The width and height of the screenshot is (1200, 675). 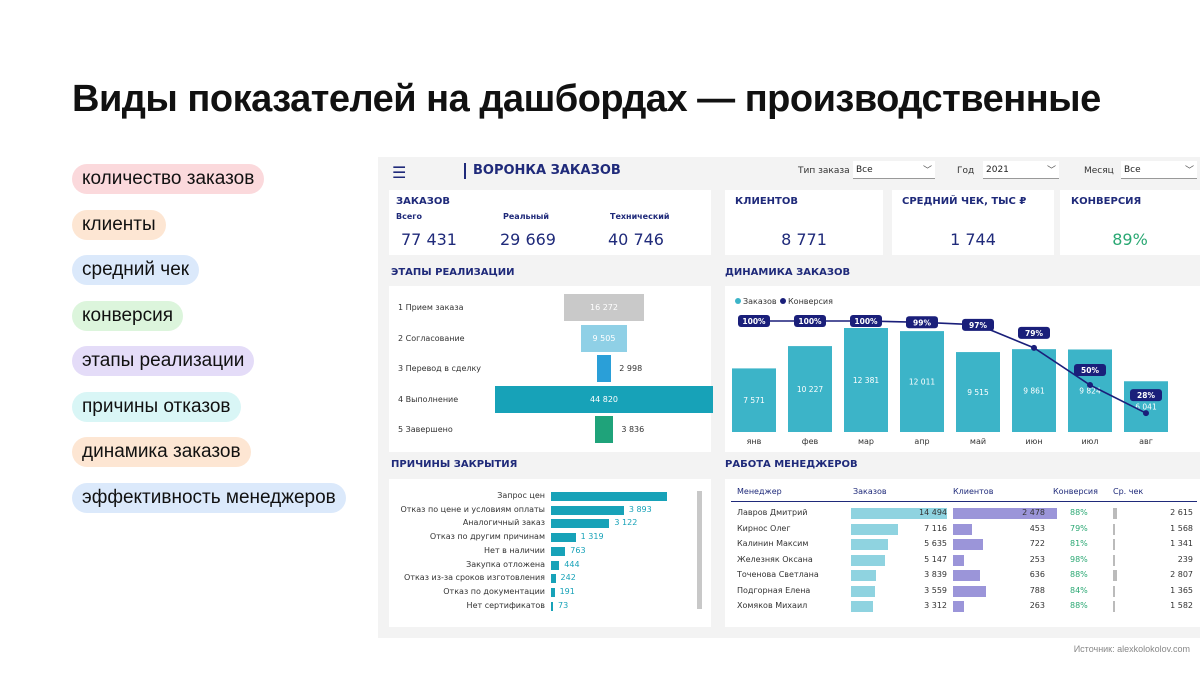 I want to click on kpi-check-value: 1 744, so click(x=973, y=239).